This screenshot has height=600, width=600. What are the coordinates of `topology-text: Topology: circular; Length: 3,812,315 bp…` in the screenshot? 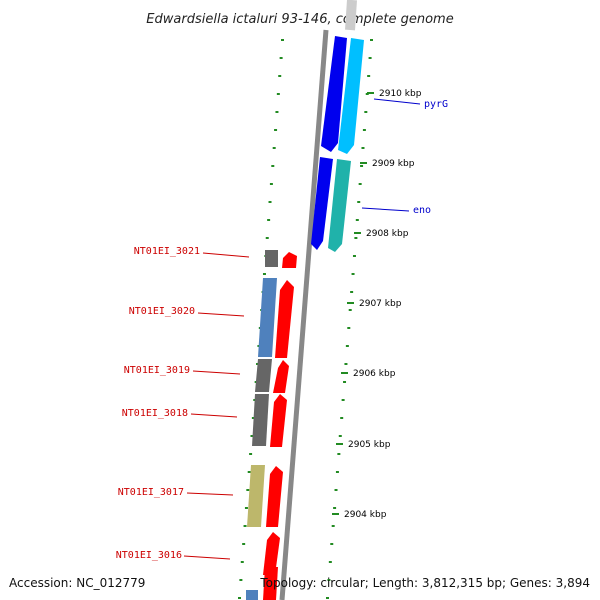 It's located at (425, 583).